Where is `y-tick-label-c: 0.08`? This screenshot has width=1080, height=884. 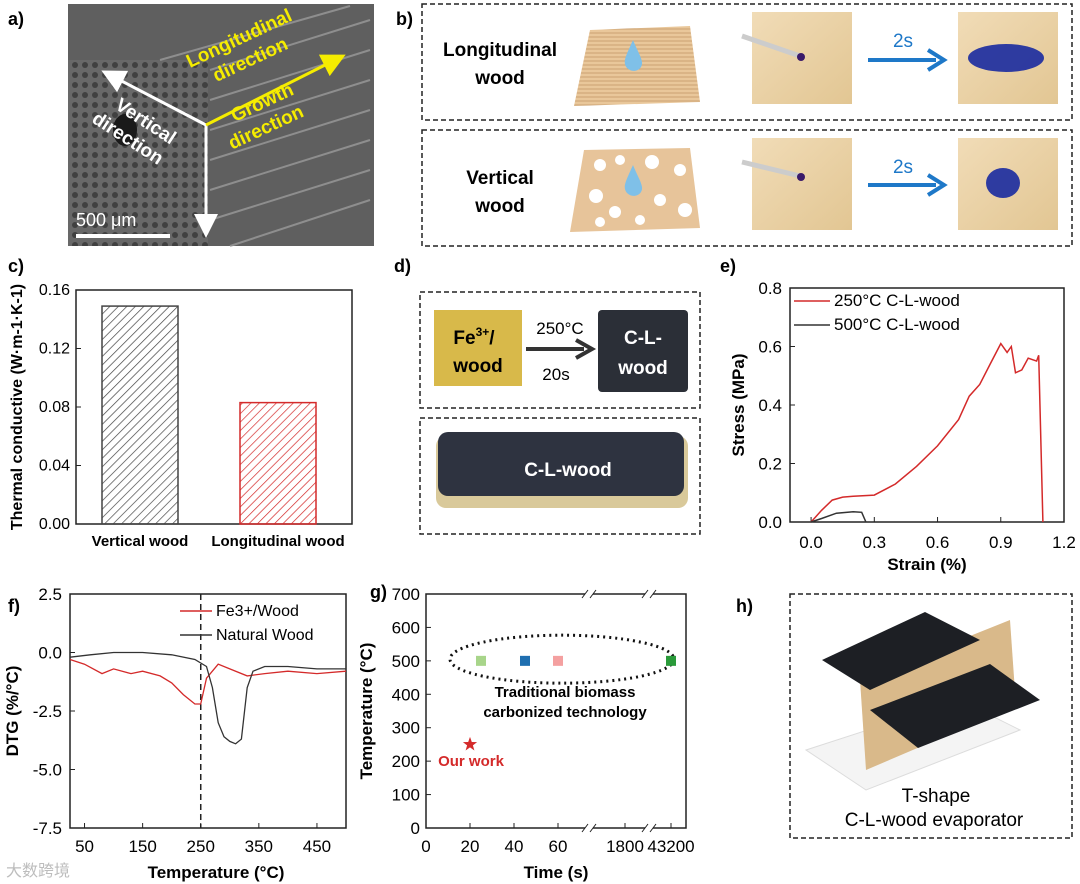
y-tick-label-c: 0.08 is located at coordinates (54, 407).